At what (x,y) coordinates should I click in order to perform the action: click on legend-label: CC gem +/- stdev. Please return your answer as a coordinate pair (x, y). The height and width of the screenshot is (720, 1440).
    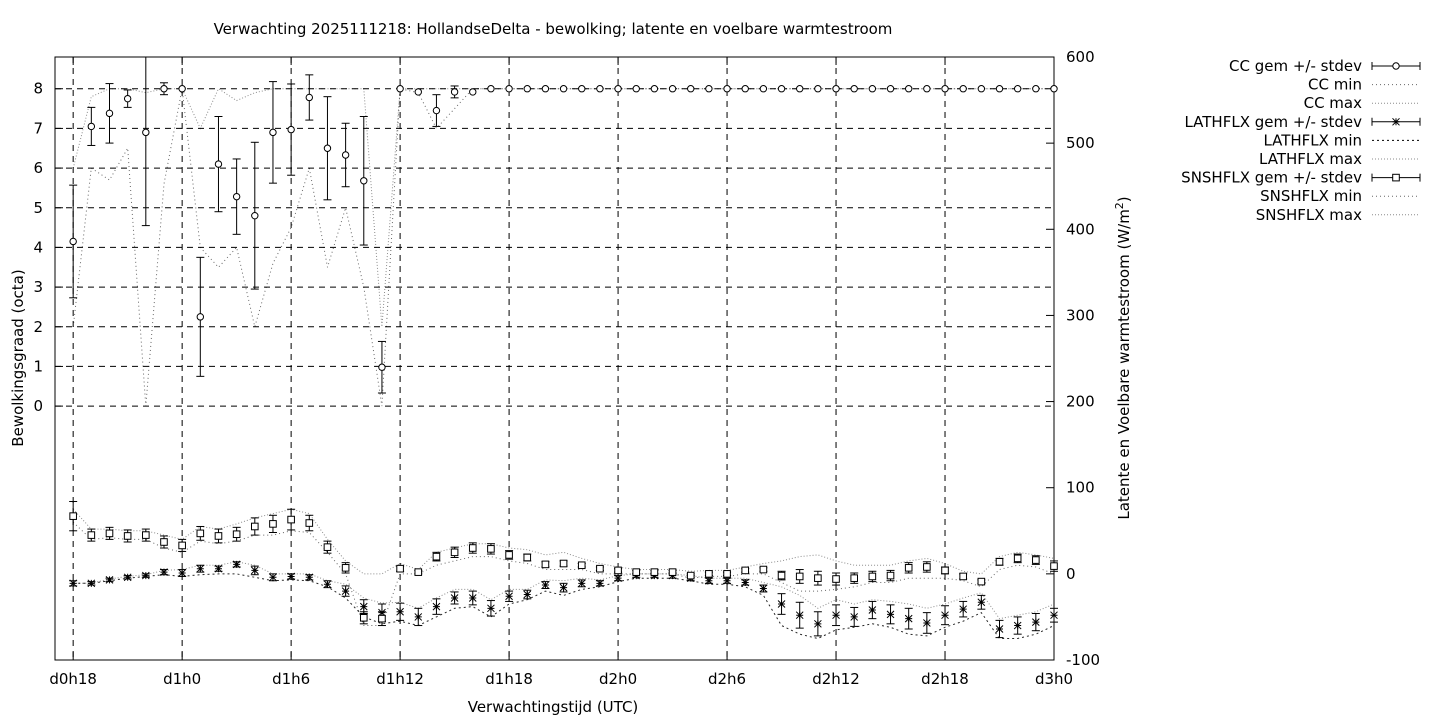
    Looking at the image, I should click on (1295, 66).